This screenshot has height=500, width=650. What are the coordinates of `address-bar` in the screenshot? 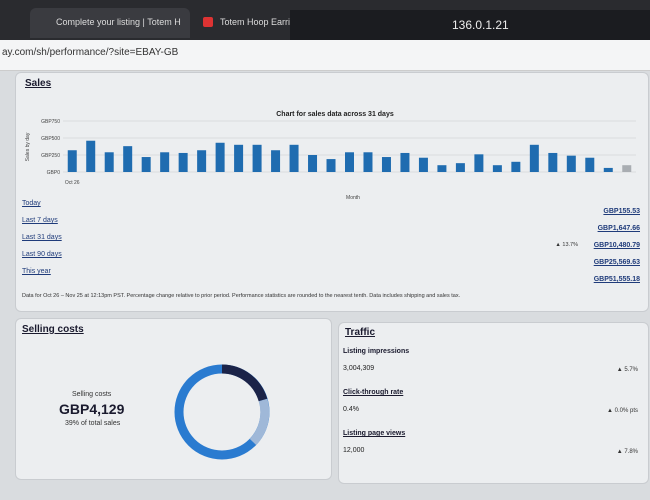 It's located at (325, 55).